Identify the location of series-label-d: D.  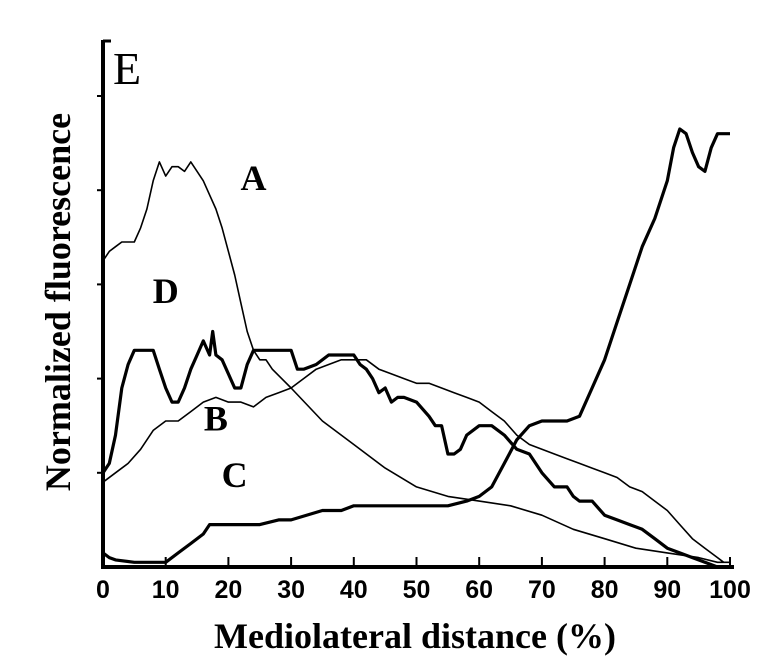
(166, 291).